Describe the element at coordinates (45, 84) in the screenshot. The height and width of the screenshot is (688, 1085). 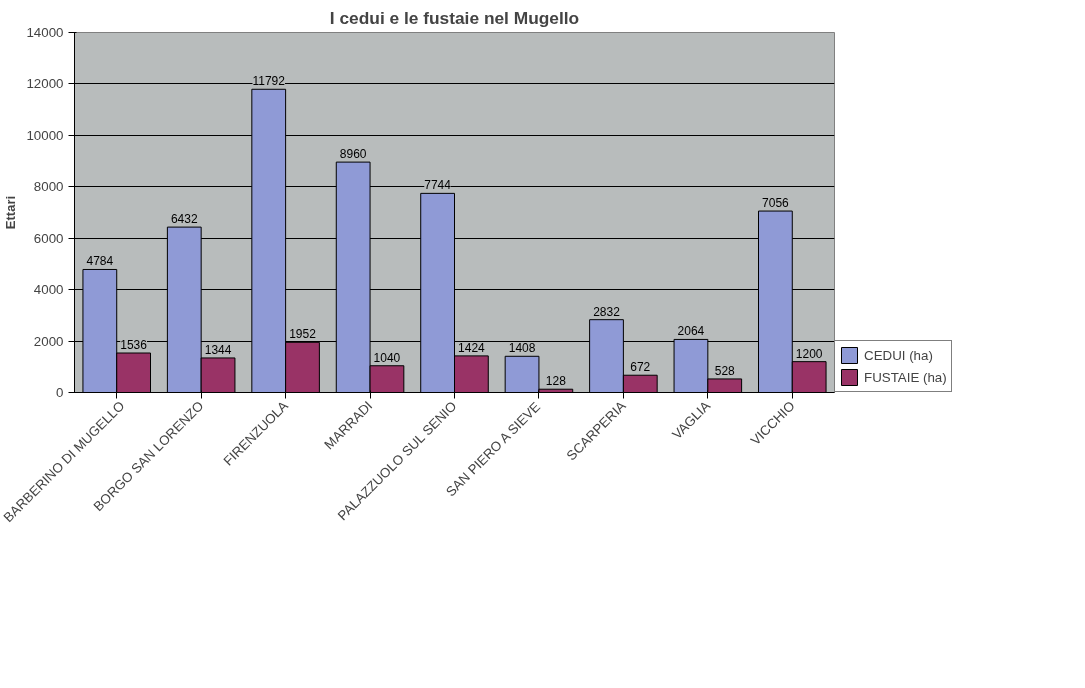
I see `y-tick-label: 12000` at that location.